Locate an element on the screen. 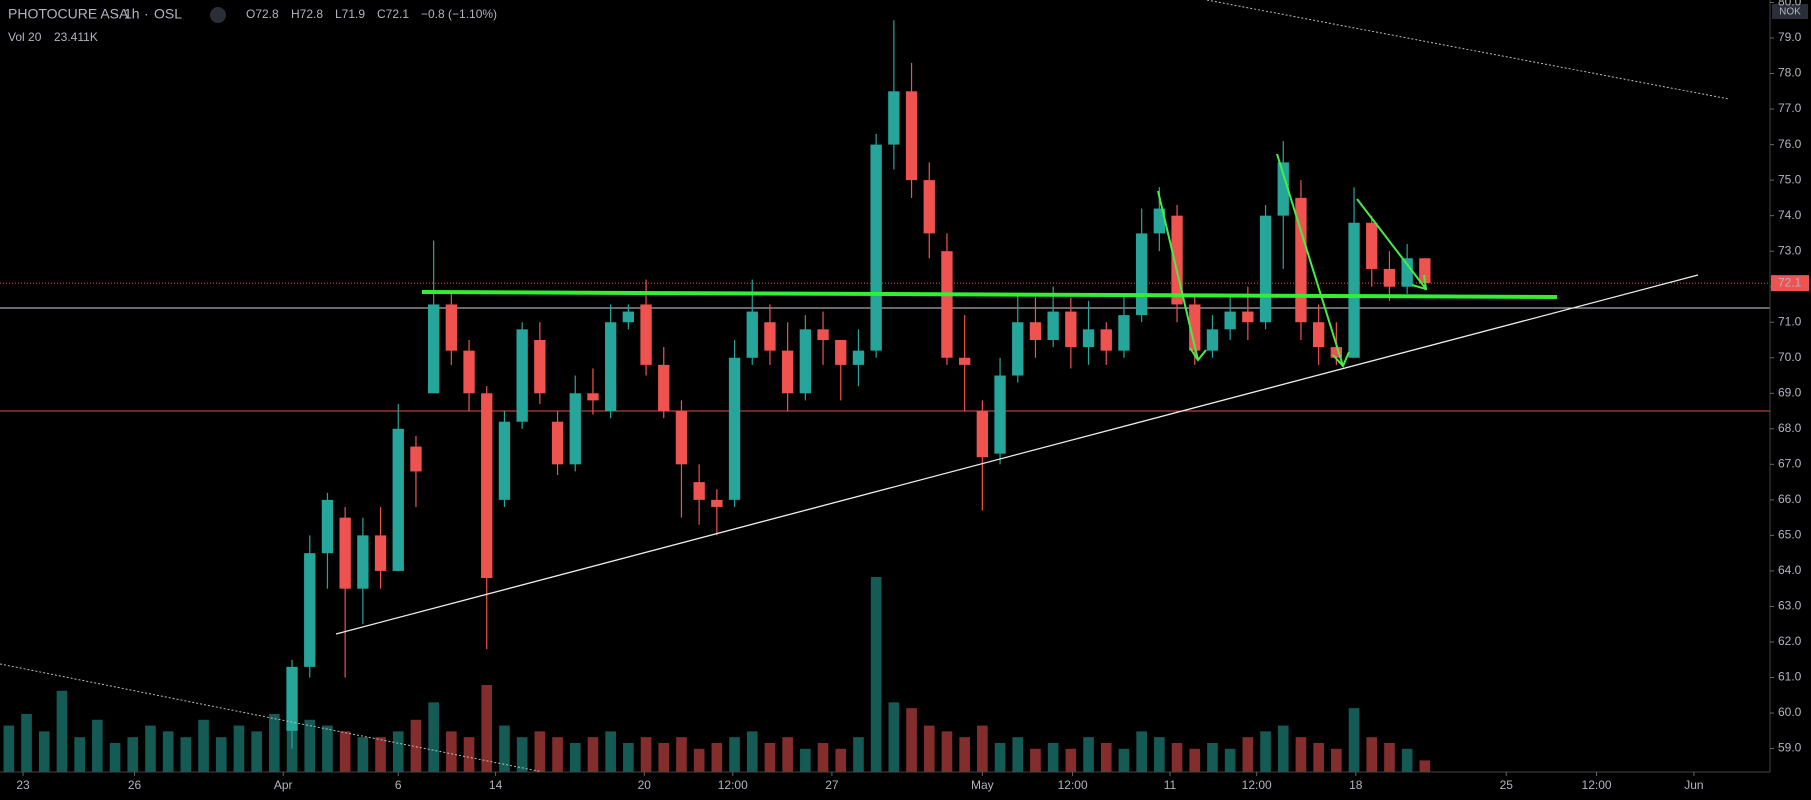 The height and width of the screenshot is (800, 1811). y-tick-label: 77.0 is located at coordinates (1790, 108).